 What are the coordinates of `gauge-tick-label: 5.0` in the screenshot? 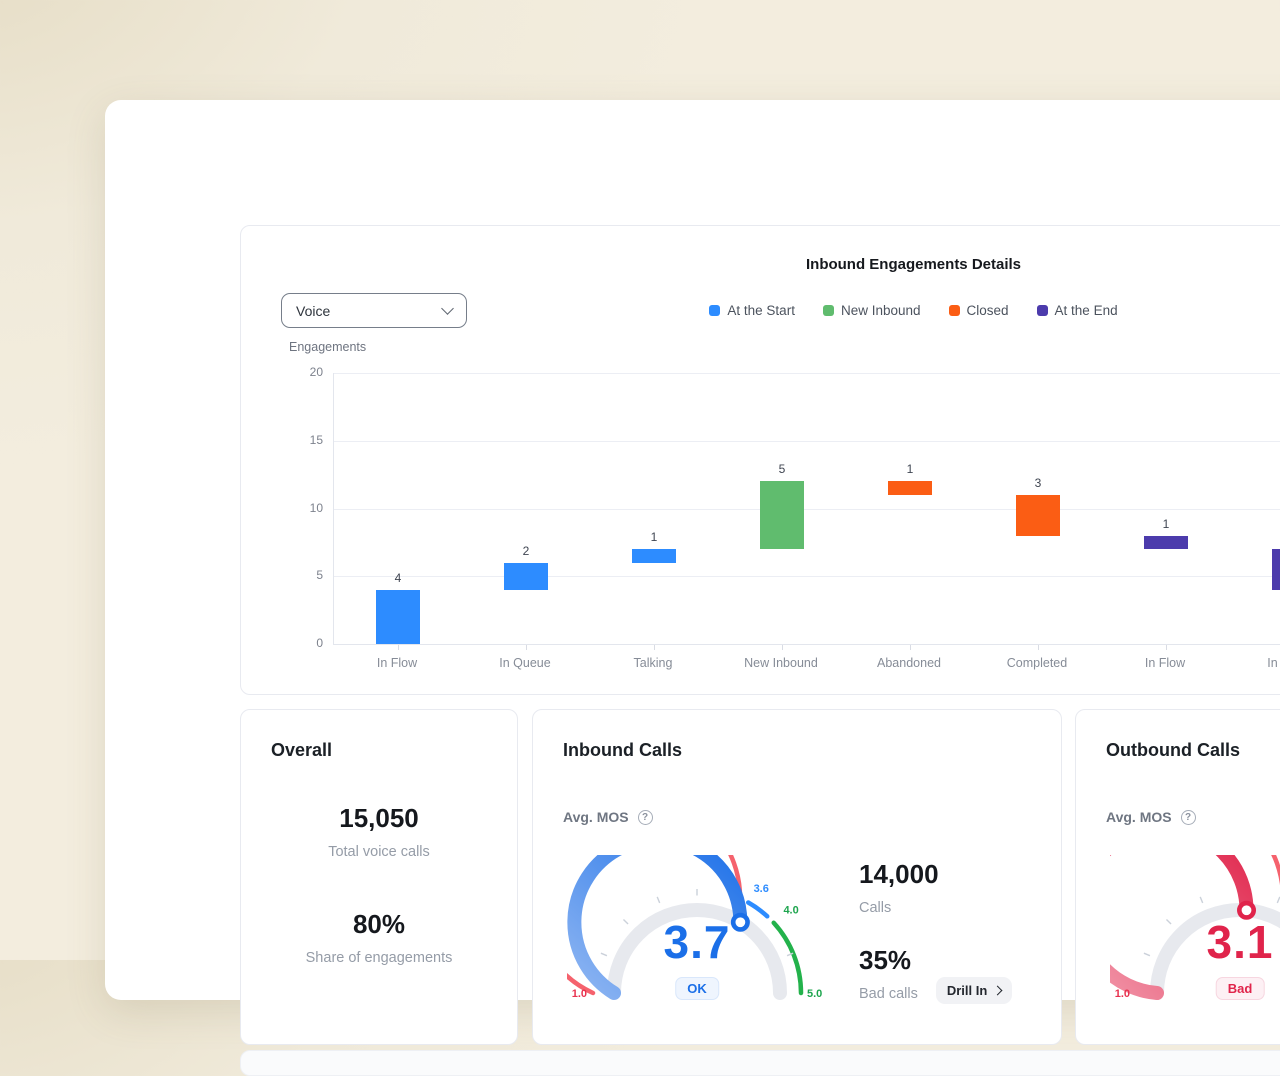 It's located at (814, 994).